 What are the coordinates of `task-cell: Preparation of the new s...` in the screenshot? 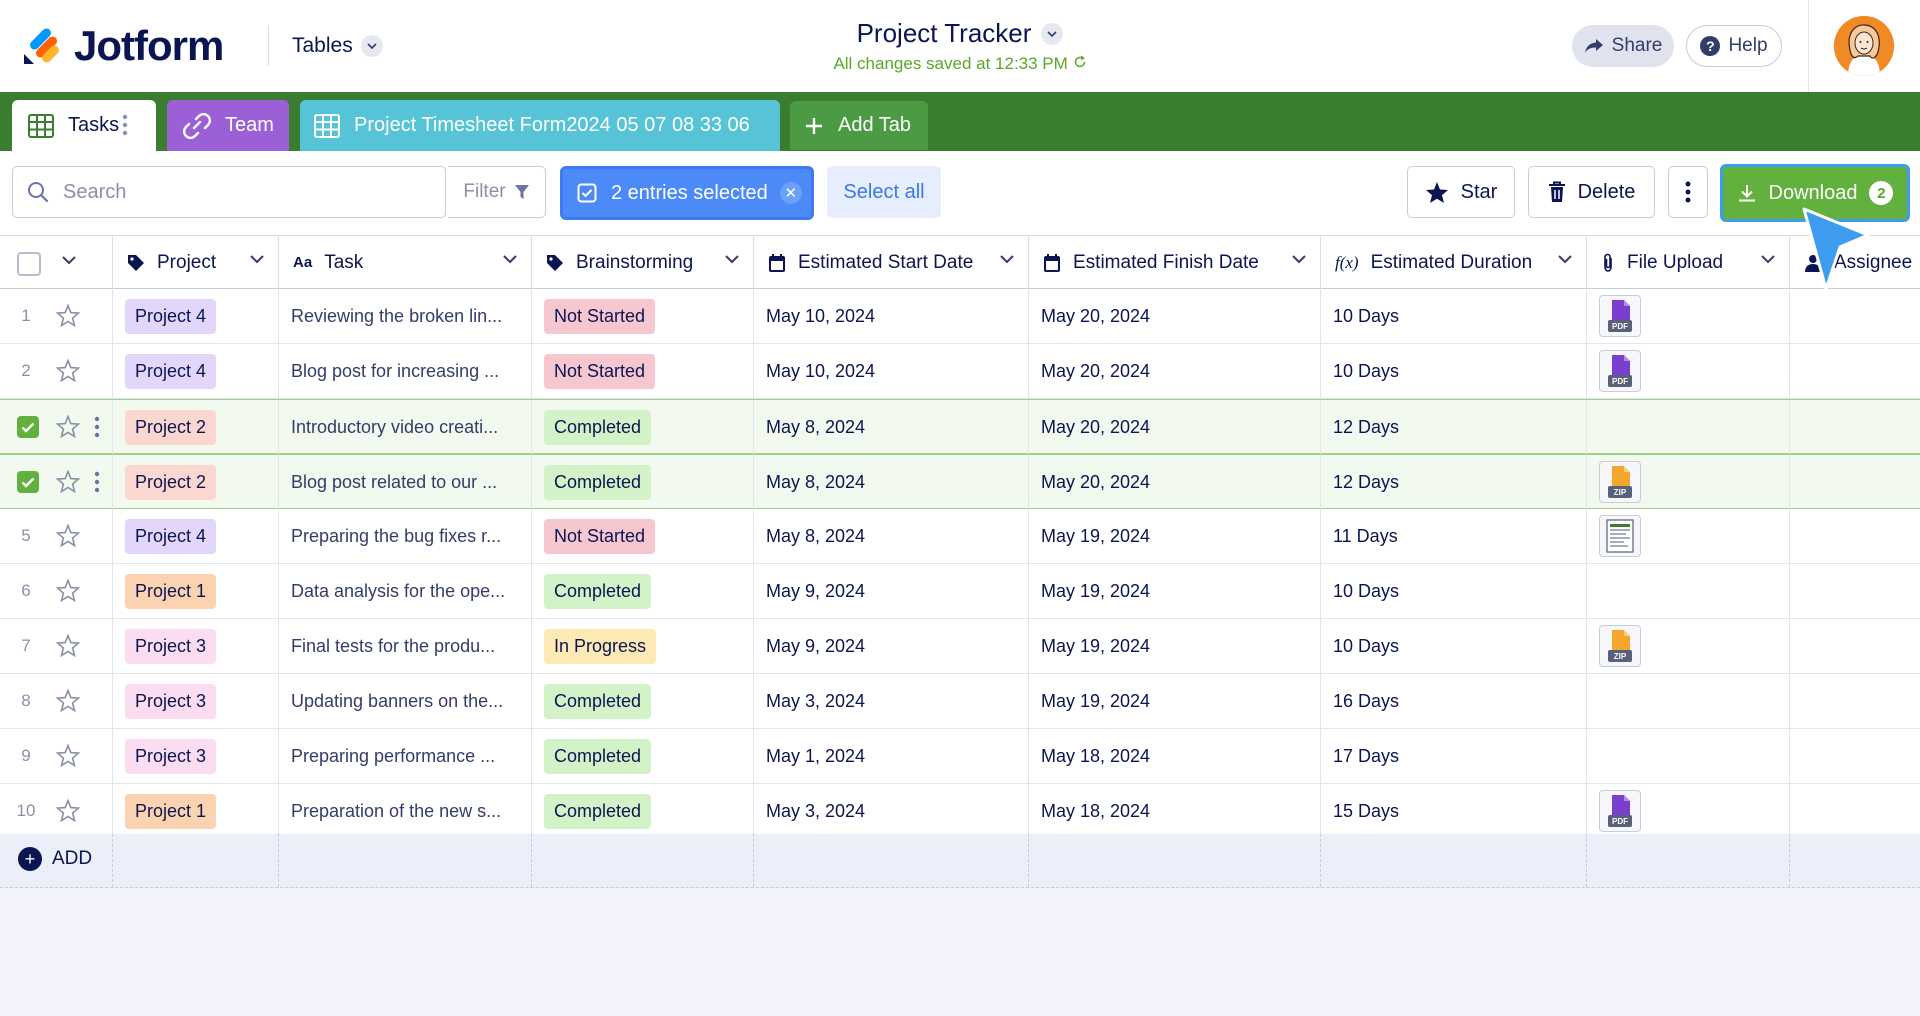 It's located at (405, 811).